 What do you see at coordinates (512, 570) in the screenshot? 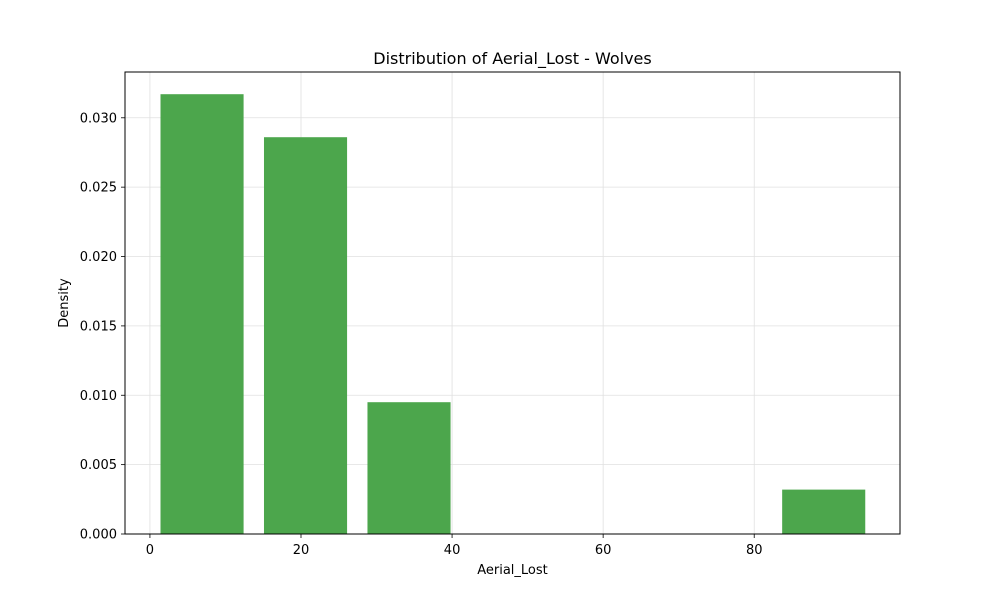
I see `x-axis-label: Aerial_Lost` at bounding box center [512, 570].